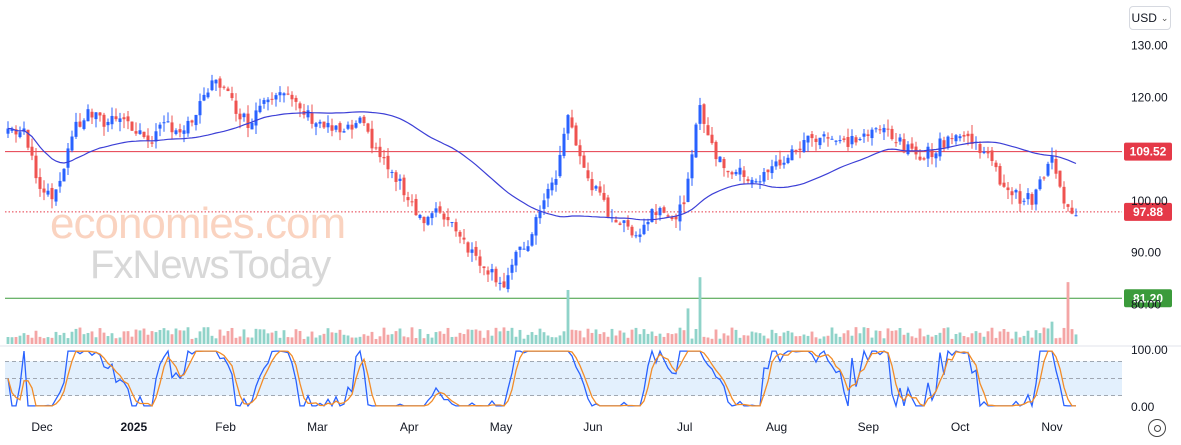 The width and height of the screenshot is (1181, 445). What do you see at coordinates (1149, 201) in the screenshot?
I see `price-tick-2: 100.00` at bounding box center [1149, 201].